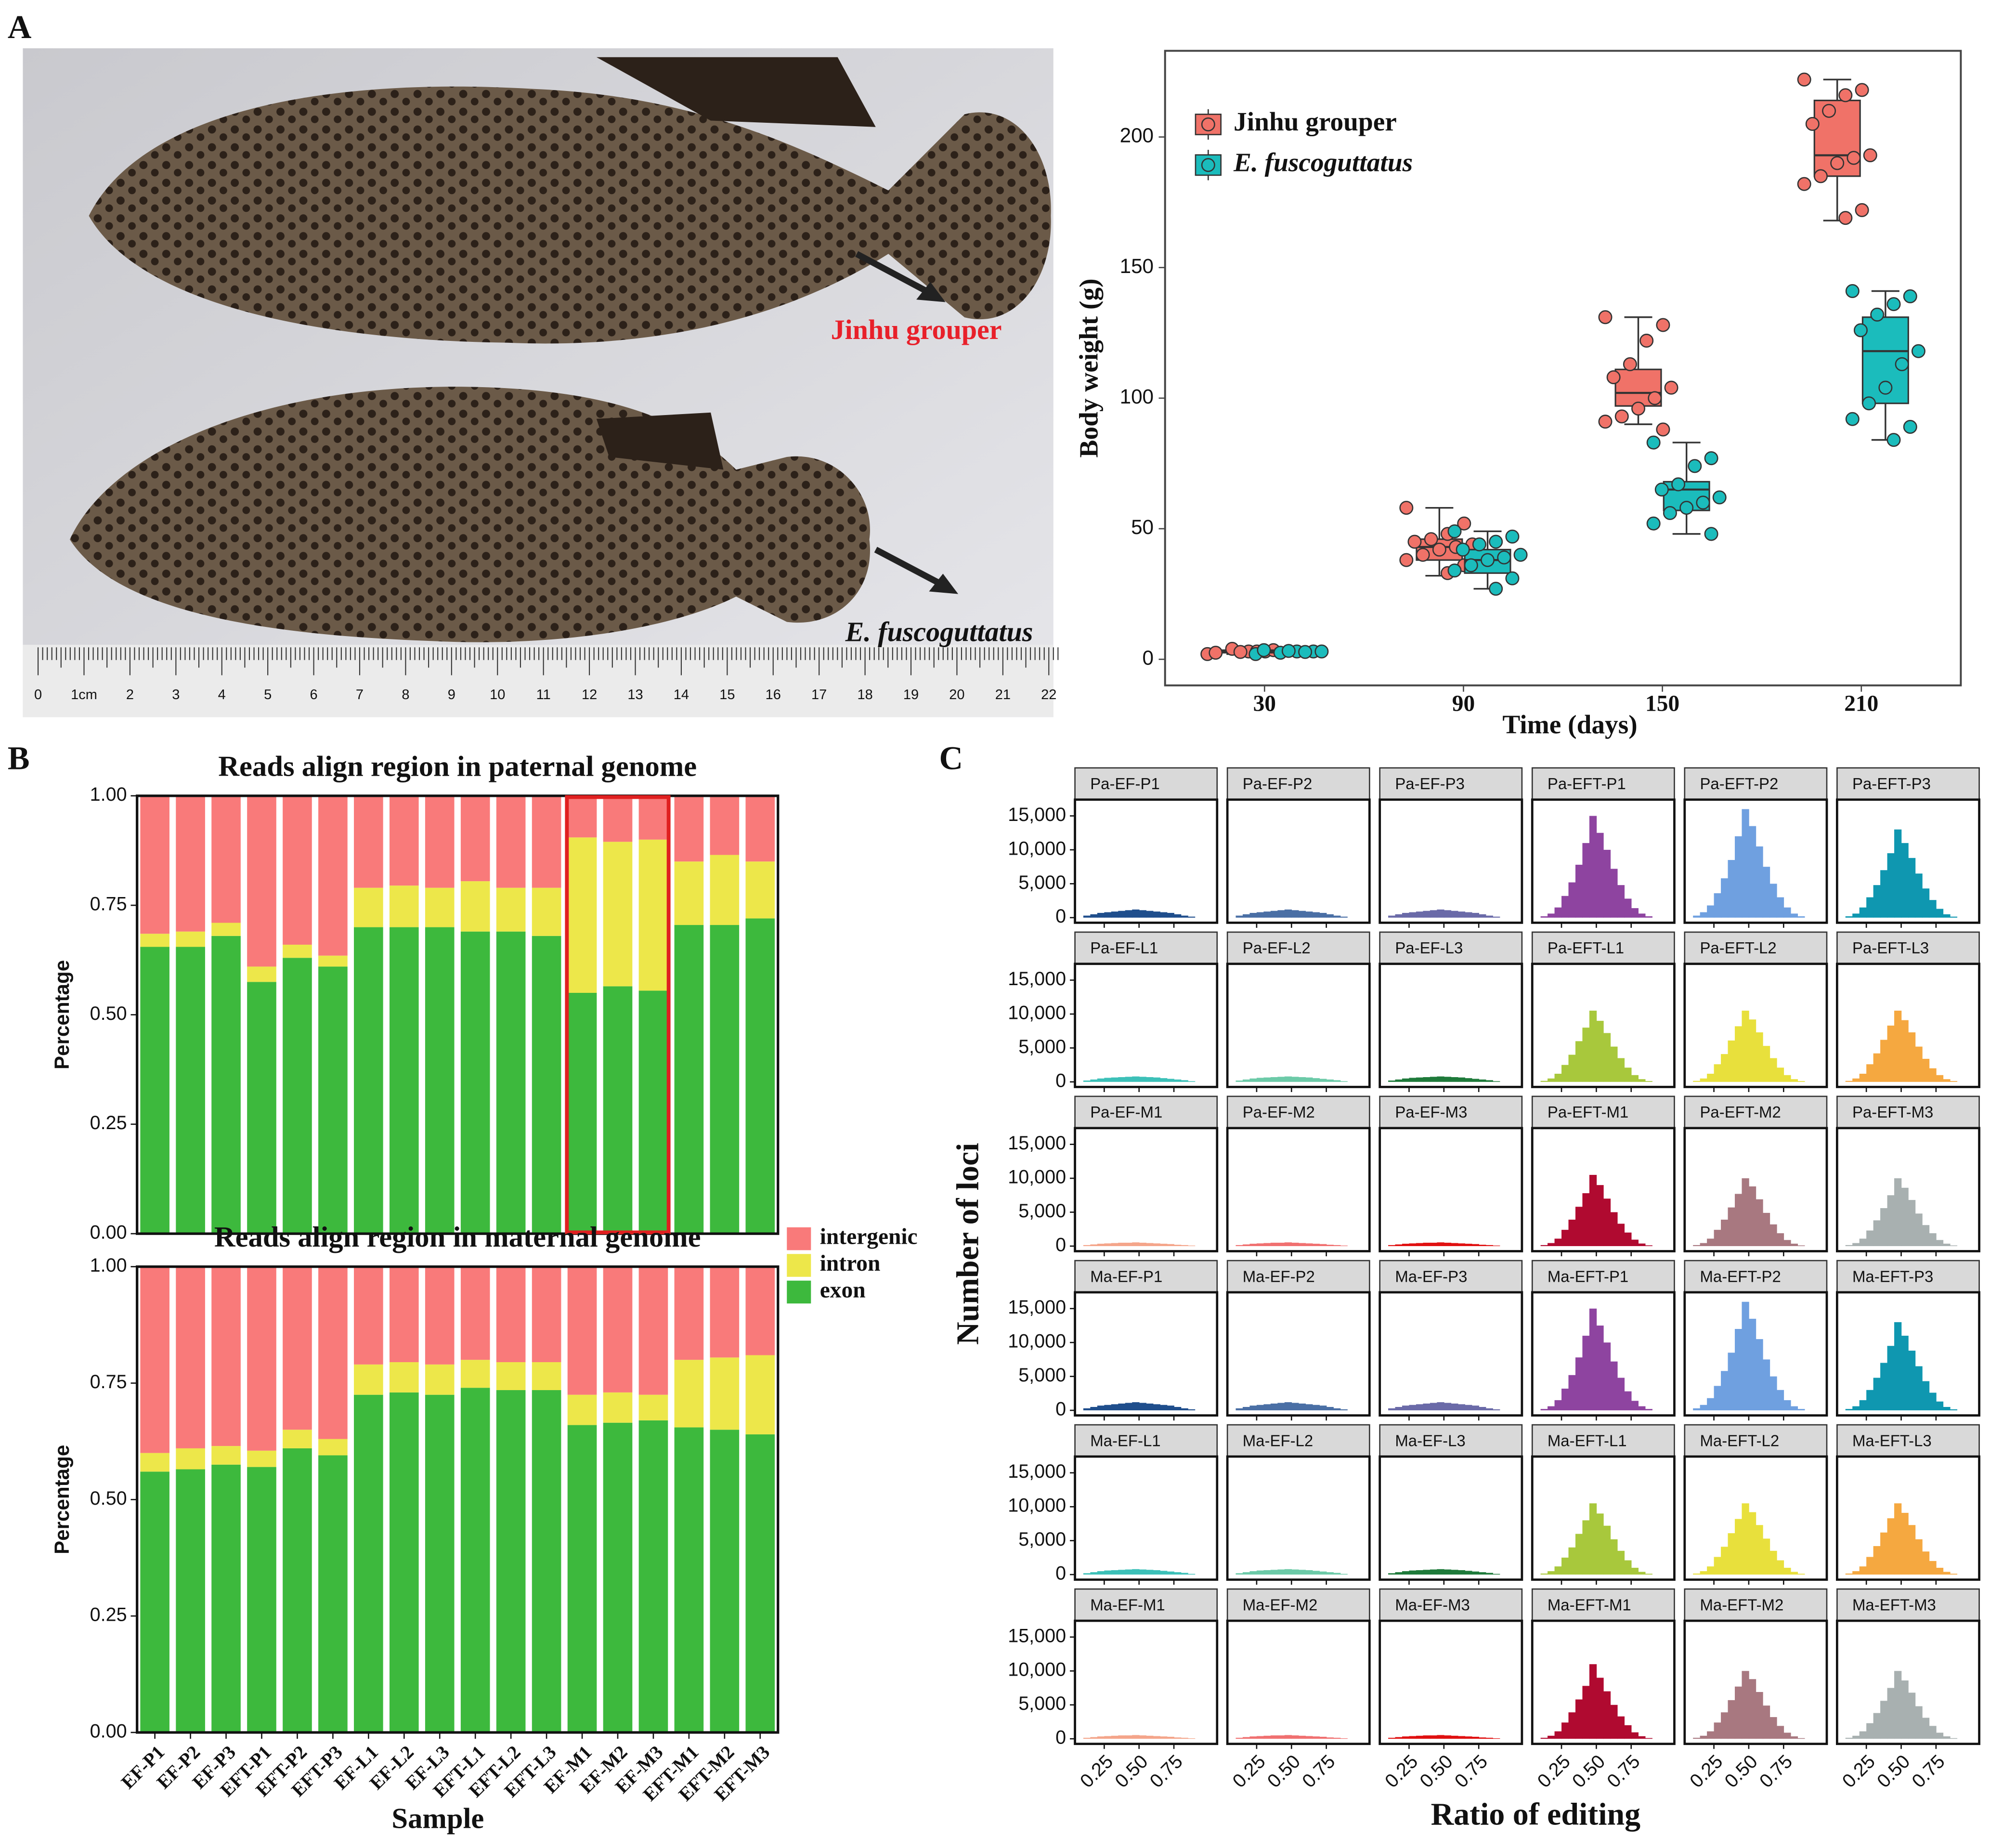  I want to click on y-tick-label: 5,000, so click(1042, 882).